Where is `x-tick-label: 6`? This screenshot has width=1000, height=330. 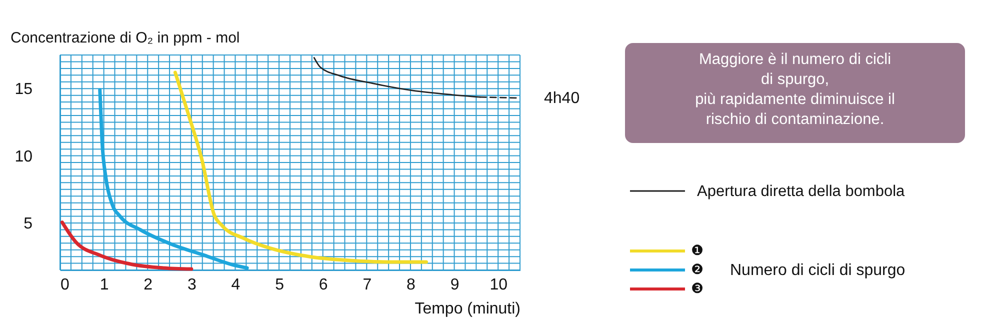 x-tick-label: 6 is located at coordinates (323, 285).